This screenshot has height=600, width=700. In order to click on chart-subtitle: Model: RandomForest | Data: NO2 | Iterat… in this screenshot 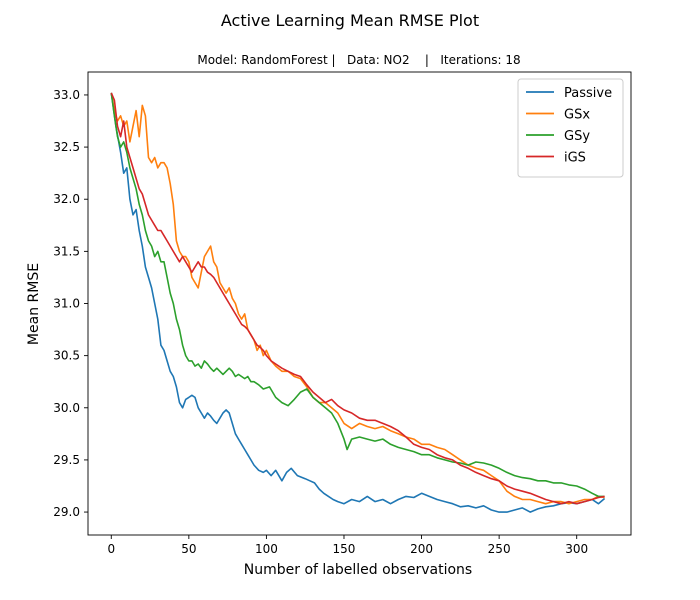, I will do `click(358, 60)`.